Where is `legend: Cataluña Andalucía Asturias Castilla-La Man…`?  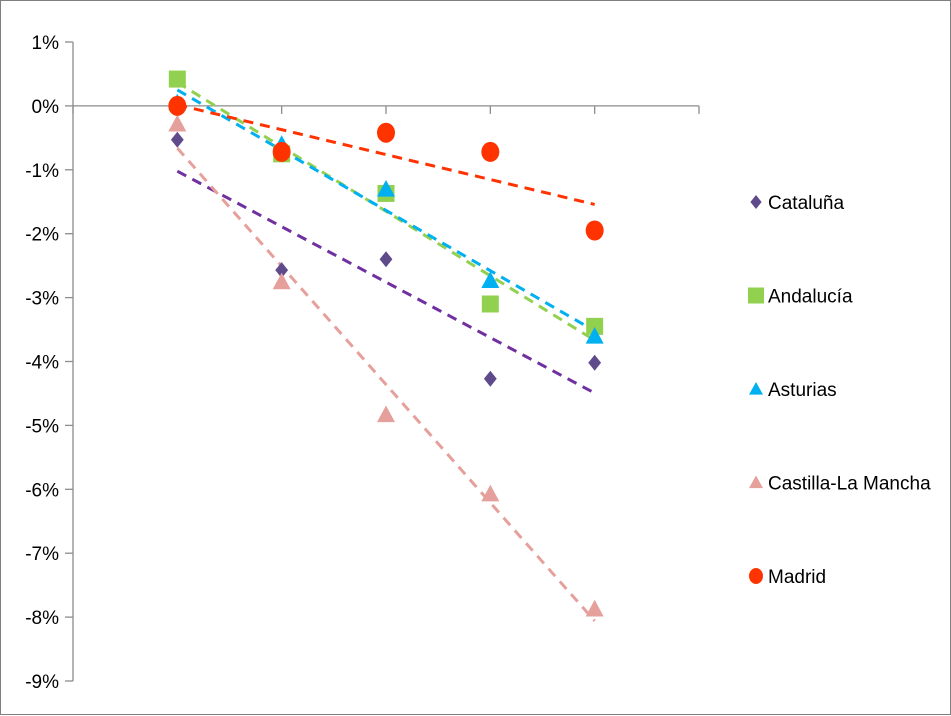
legend: Cataluña Andalucía Asturias Castilla-La Man… is located at coordinates (839, 390).